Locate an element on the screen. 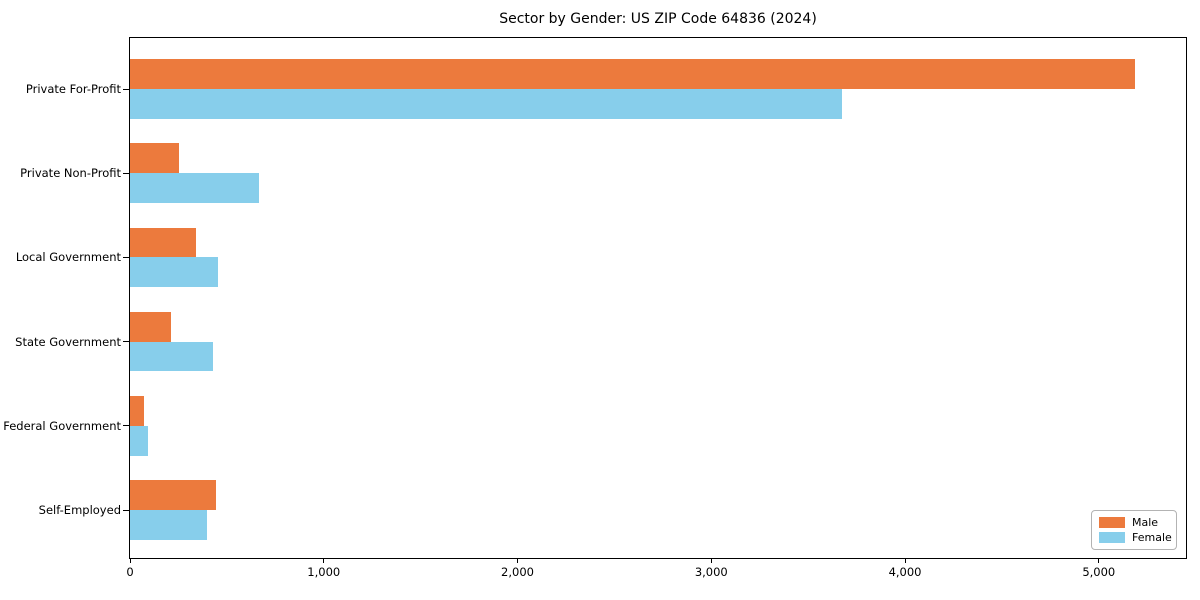 The image size is (1200, 600). ytick-mark-self-employed is located at coordinates (126, 510).